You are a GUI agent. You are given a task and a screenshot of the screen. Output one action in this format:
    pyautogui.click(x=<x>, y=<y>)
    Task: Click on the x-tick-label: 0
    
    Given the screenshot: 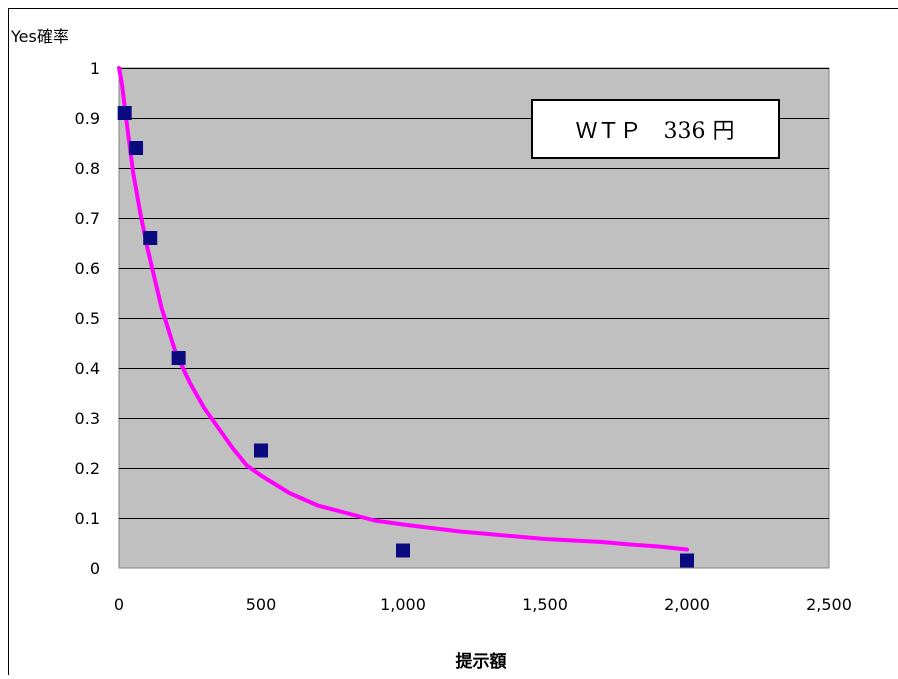 What is the action you would take?
    pyautogui.click(x=119, y=604)
    